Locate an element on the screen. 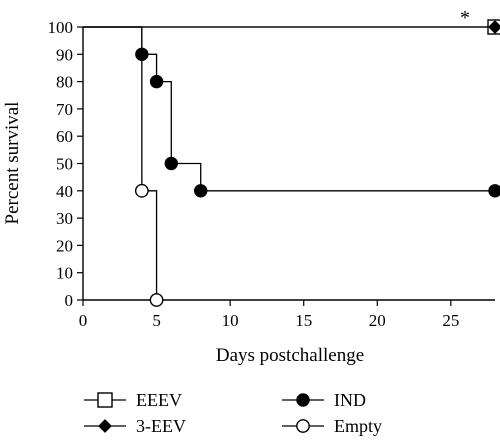 The width and height of the screenshot is (500, 444). y-axis-label: Percent survival is located at coordinates (12, 163).